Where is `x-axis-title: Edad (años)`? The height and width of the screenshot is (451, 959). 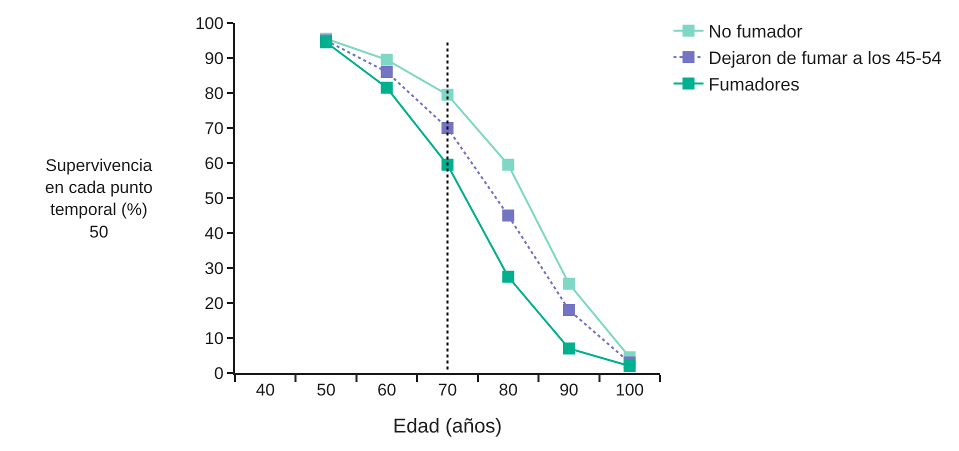
x-axis-title: Edad (años) is located at coordinates (447, 426).